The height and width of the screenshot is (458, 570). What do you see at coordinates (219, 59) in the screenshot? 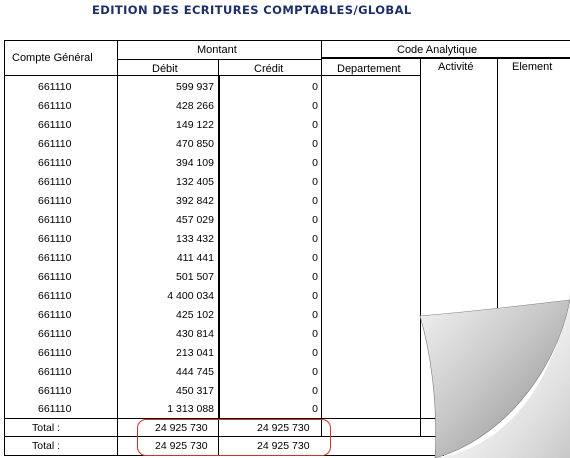
I see `montant-subheader-rule` at bounding box center [219, 59].